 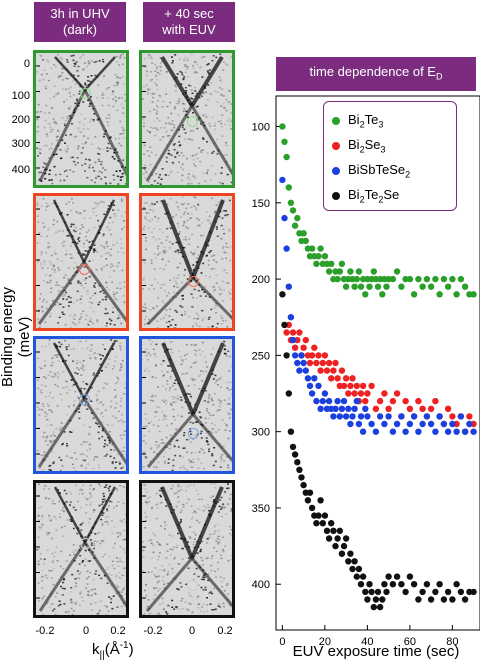 I want to click on euv-badge-line1: + 40 sec, so click(x=189, y=13).